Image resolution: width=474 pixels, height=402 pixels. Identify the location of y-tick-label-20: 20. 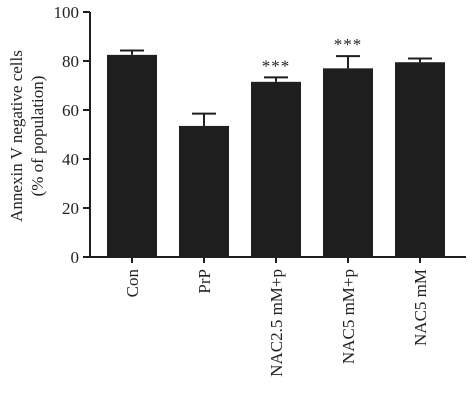
(70, 208).